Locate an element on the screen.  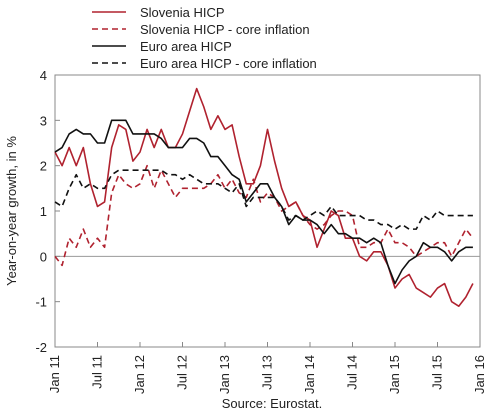
legend-label: Euro area HICP is located at coordinates (186, 46).